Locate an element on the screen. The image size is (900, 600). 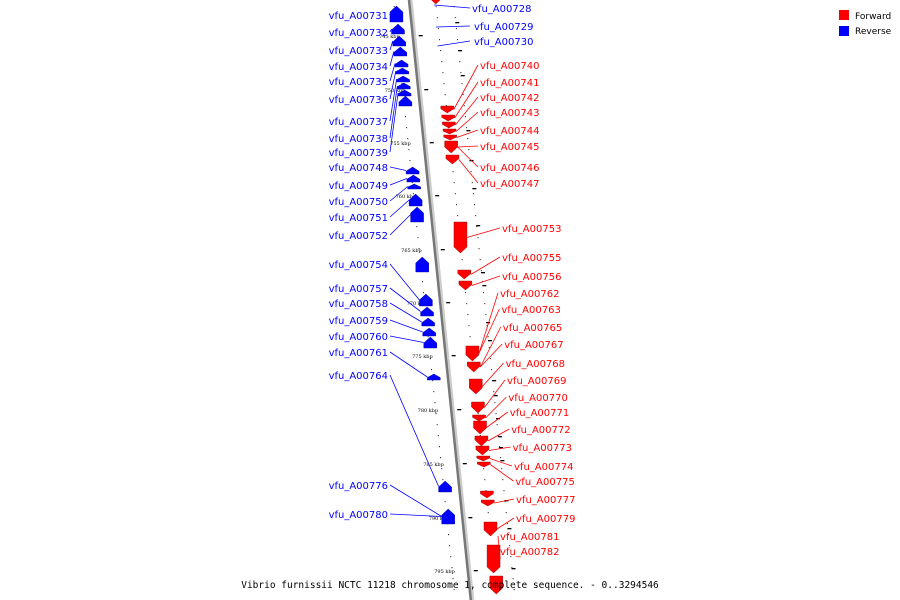
reverse-gene-label: vfu_A00736 is located at coordinates (358, 100).